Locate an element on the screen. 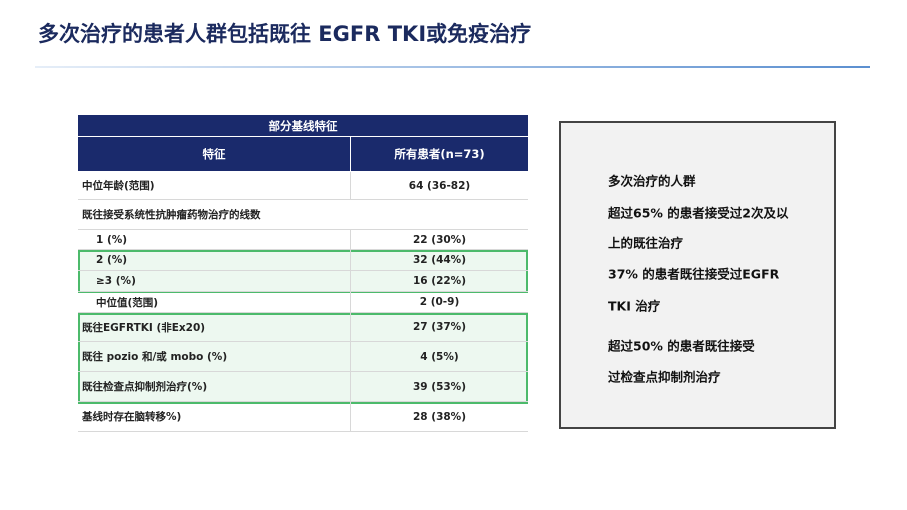 Image resolution: width=907 pixels, height=510 pixels. table-cell: 64 (36-82) is located at coordinates (439, 186).